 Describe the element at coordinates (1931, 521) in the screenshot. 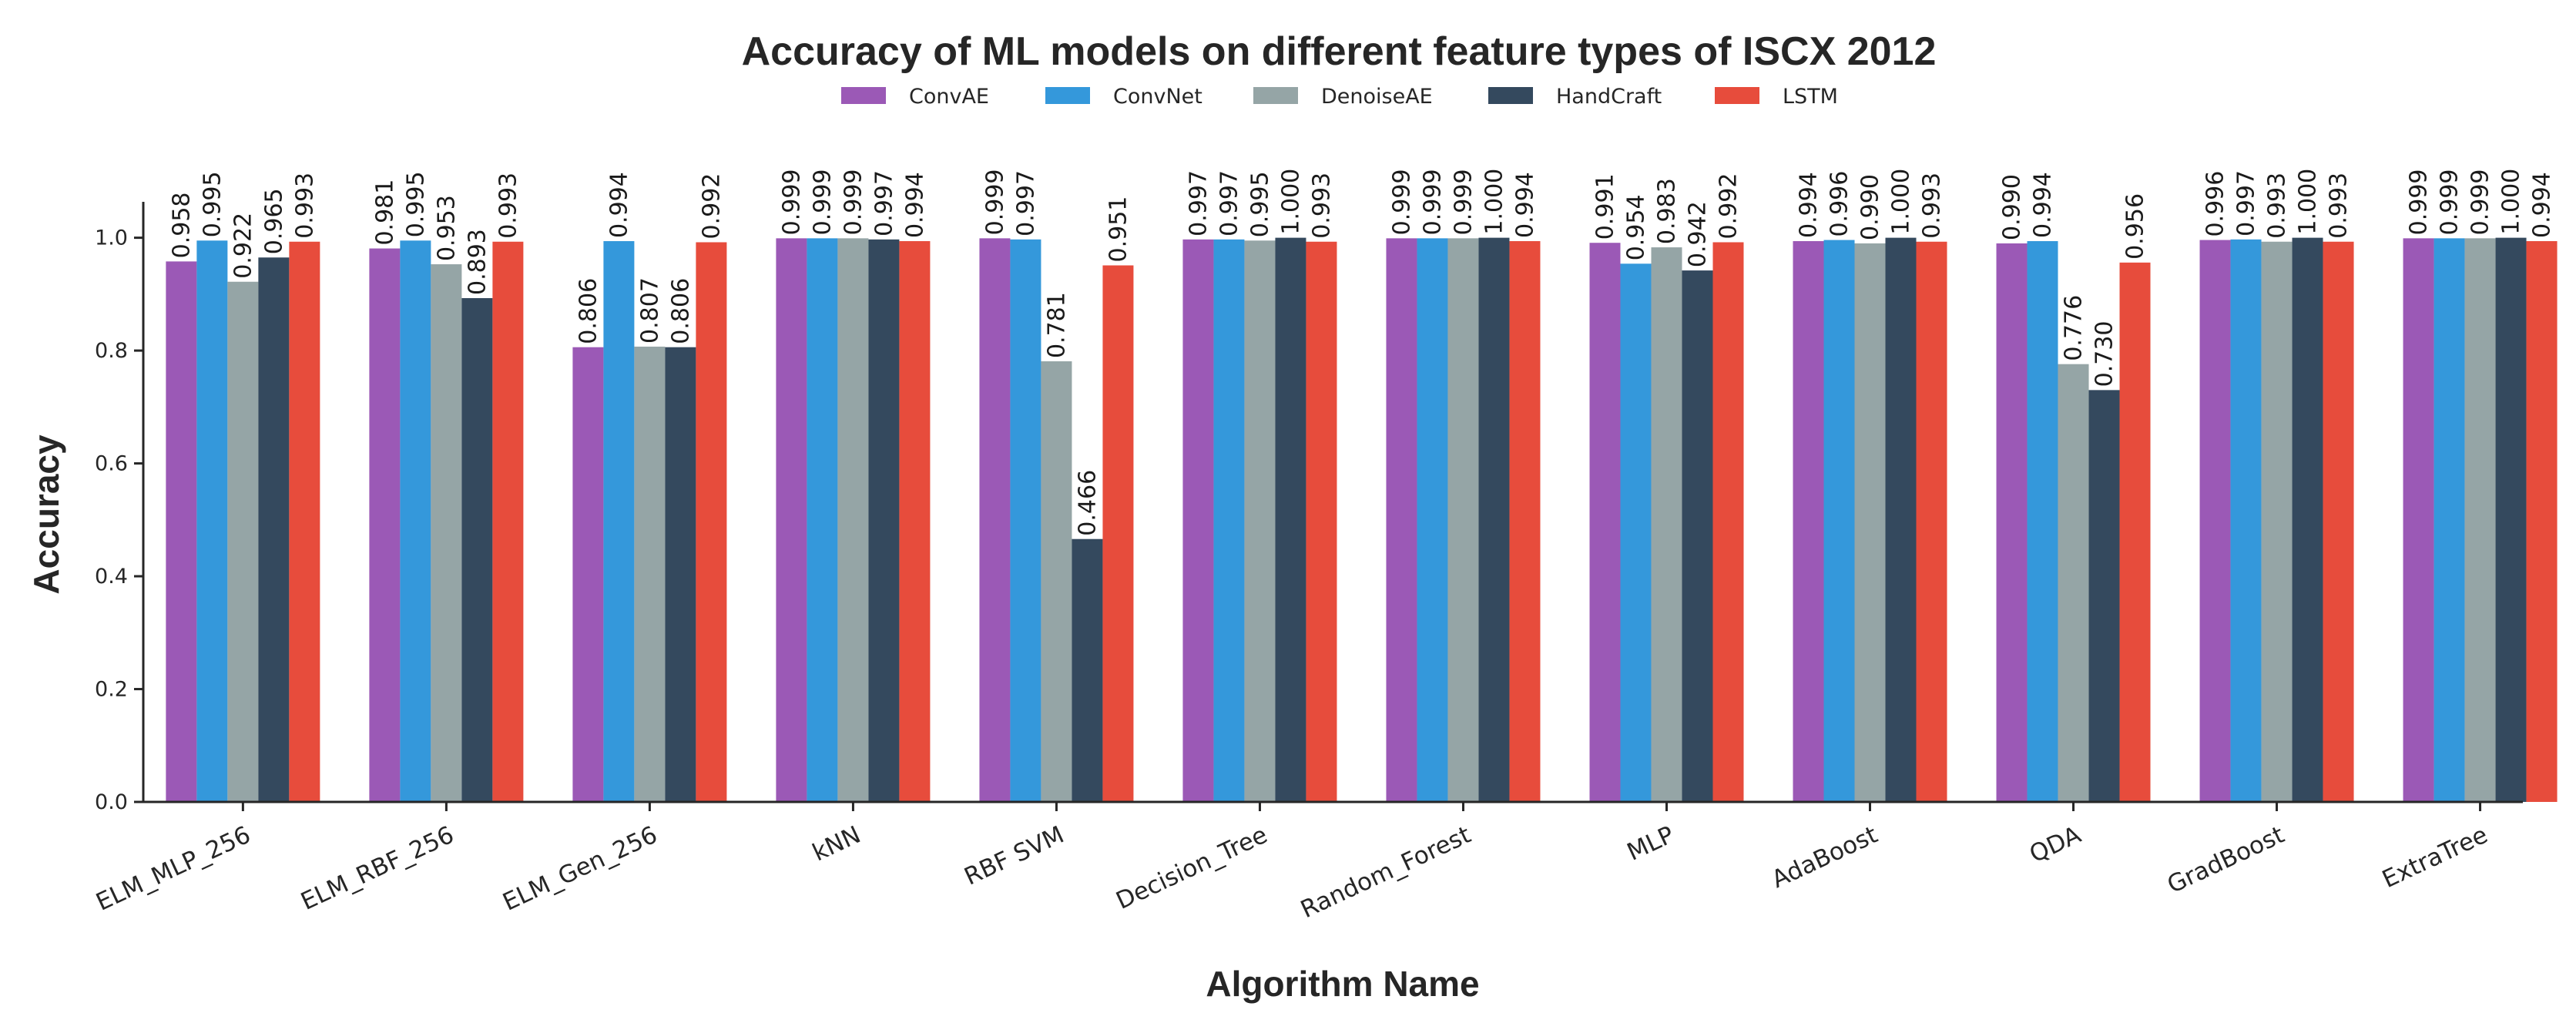

I see `bar-lstm-adaboost` at that location.